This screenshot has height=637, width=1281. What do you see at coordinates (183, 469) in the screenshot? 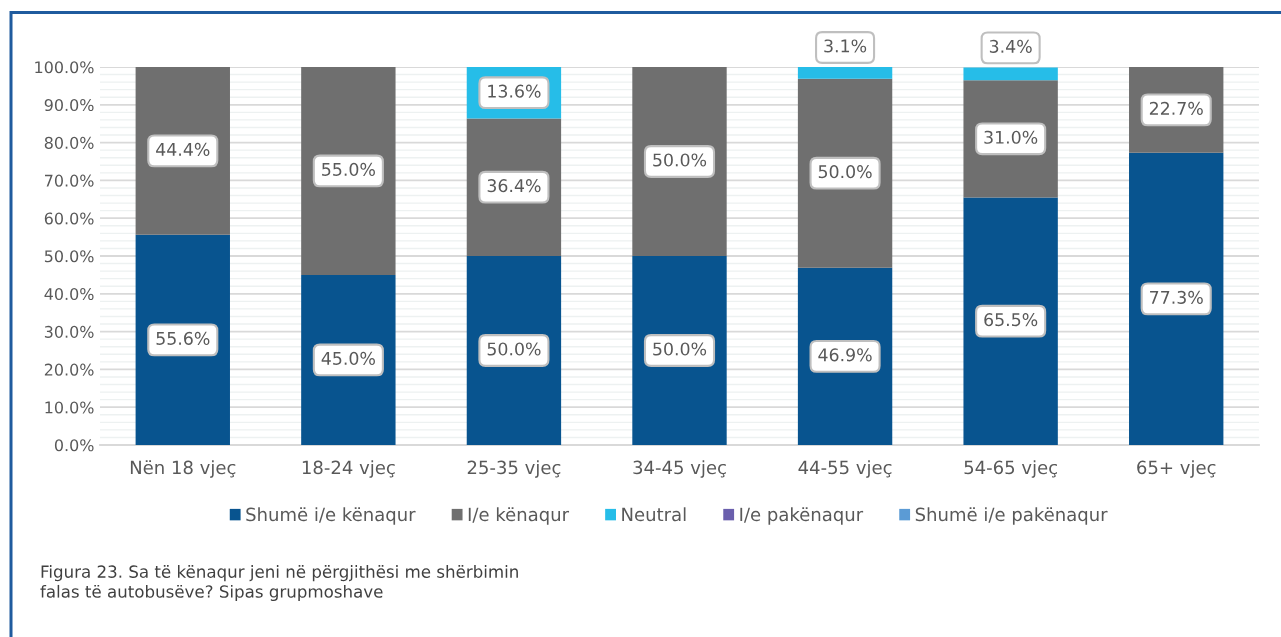
I see `x-tick-label: Nën 18 vjeç` at bounding box center [183, 469].